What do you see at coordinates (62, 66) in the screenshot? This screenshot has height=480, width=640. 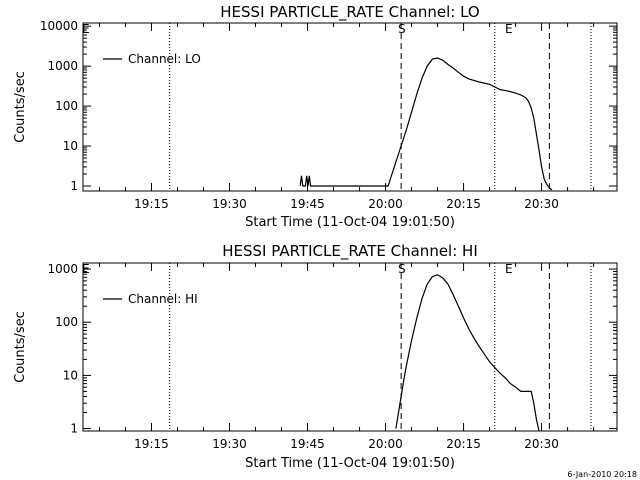 I see `lo-y-tick-label: 1000` at bounding box center [62, 66].